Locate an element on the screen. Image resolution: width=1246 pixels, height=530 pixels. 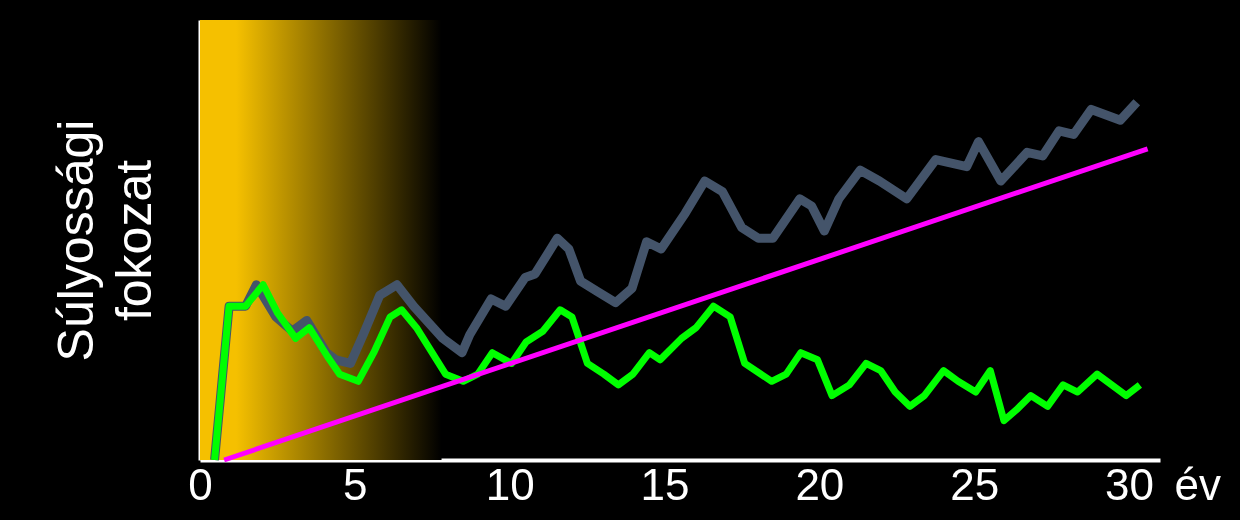
x-tick-label: 0 is located at coordinates (200, 484).